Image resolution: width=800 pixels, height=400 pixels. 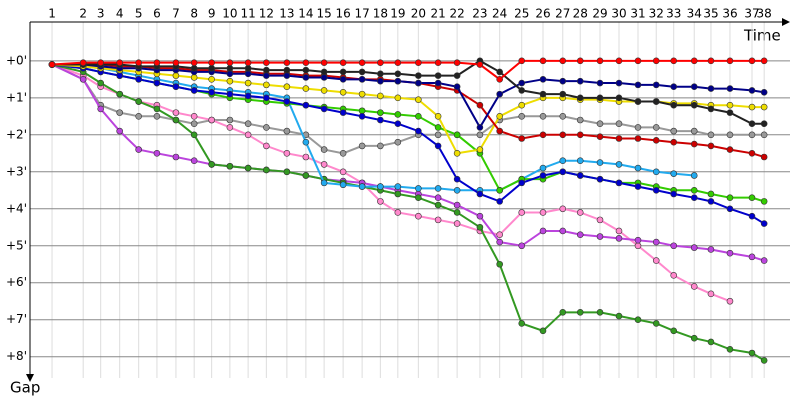 What do you see at coordinates (762, 36) in the screenshot?
I see `x-axis-label: Time` at bounding box center [762, 36].